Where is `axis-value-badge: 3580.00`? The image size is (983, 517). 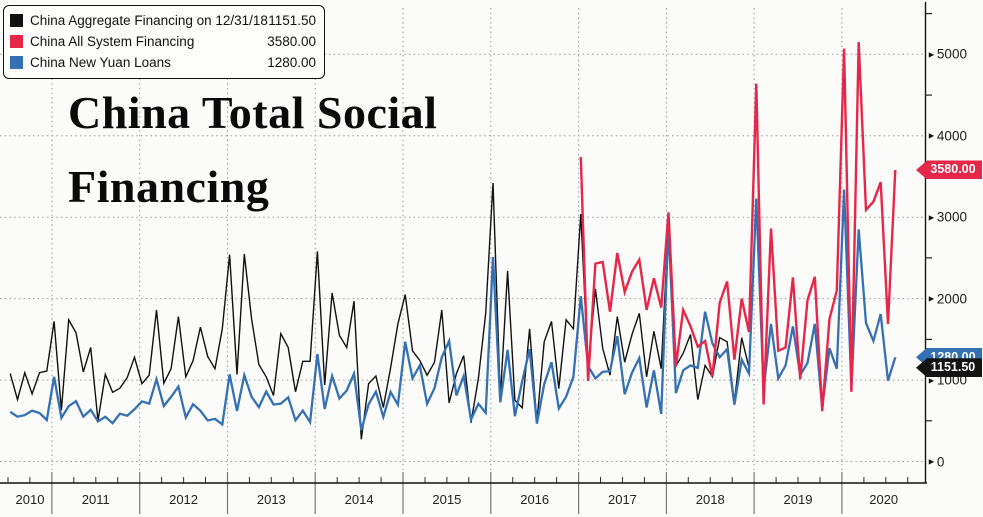 axis-value-badge: 3580.00 is located at coordinates (949, 170).